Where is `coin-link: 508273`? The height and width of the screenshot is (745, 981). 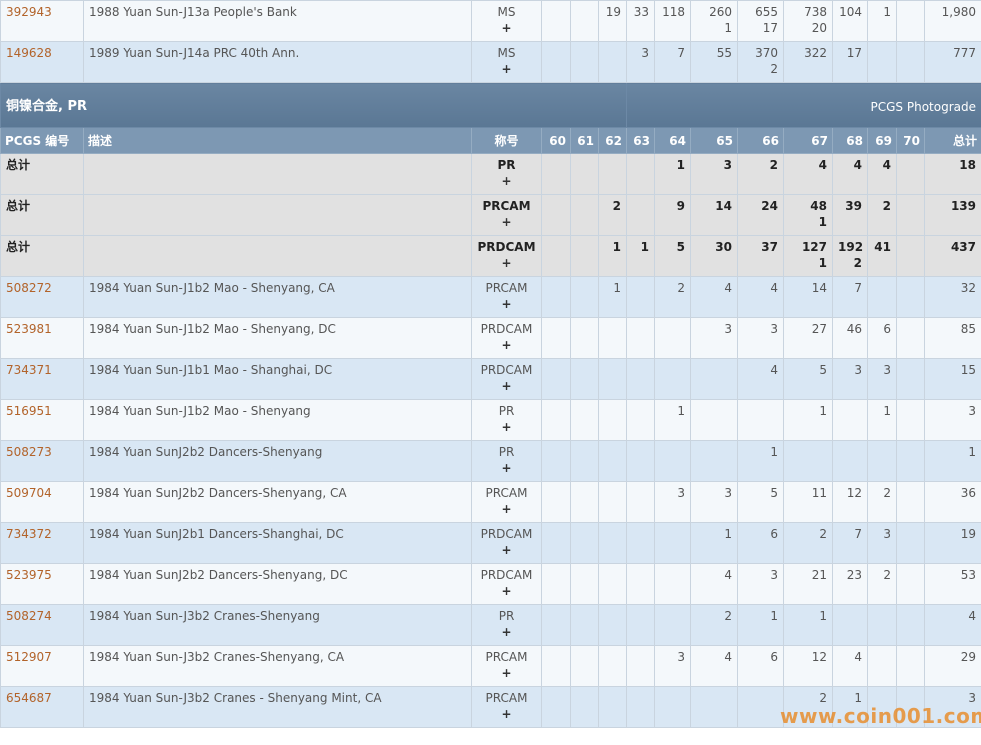
coin-link: 508273 is located at coordinates (29, 452).